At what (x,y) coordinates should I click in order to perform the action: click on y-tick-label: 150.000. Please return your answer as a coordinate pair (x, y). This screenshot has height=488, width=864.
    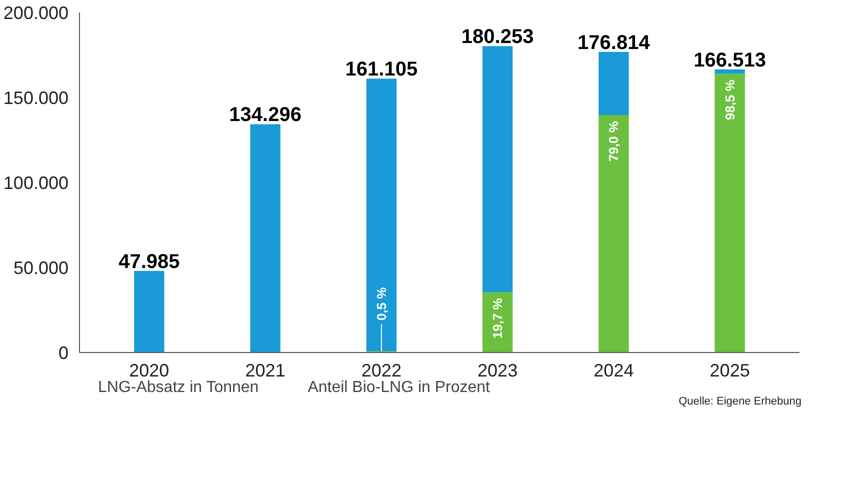
    Looking at the image, I should click on (36, 98).